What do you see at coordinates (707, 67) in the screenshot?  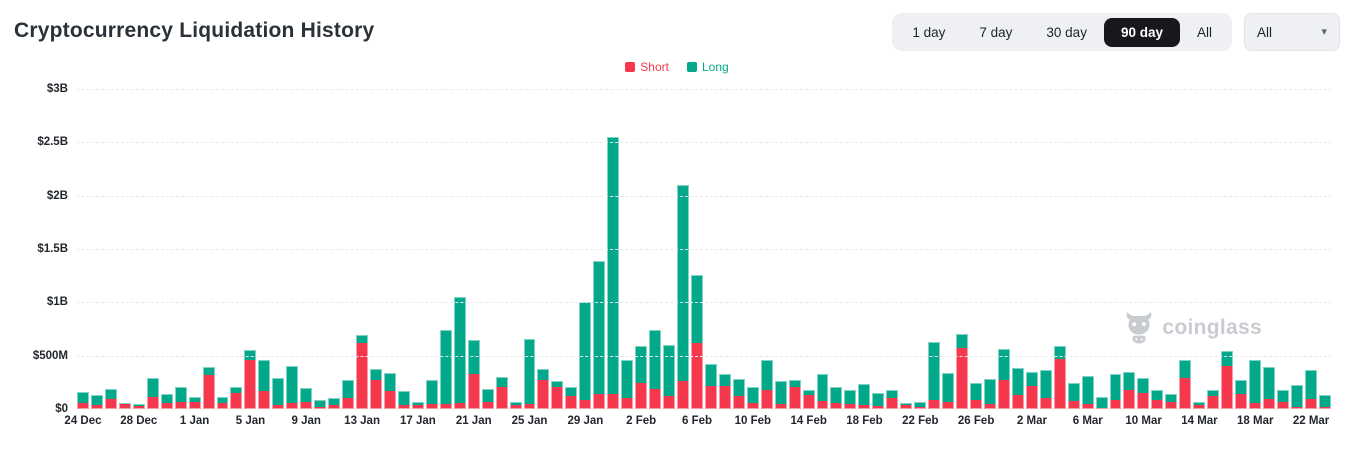 I see `legend-item-long: Long` at bounding box center [707, 67].